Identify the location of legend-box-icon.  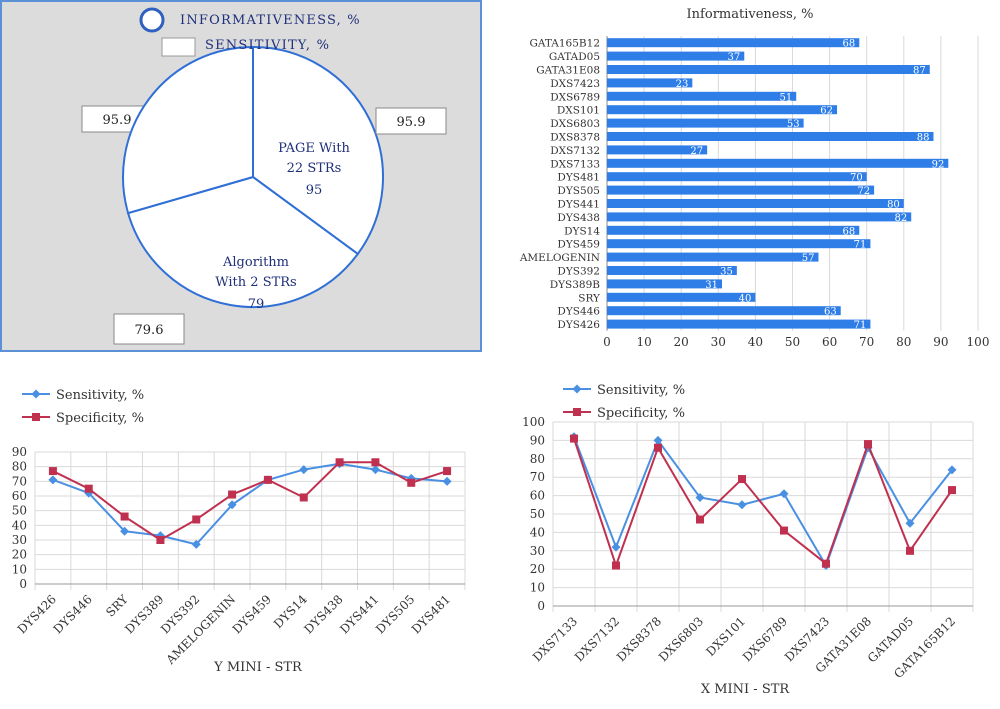
(178, 47).